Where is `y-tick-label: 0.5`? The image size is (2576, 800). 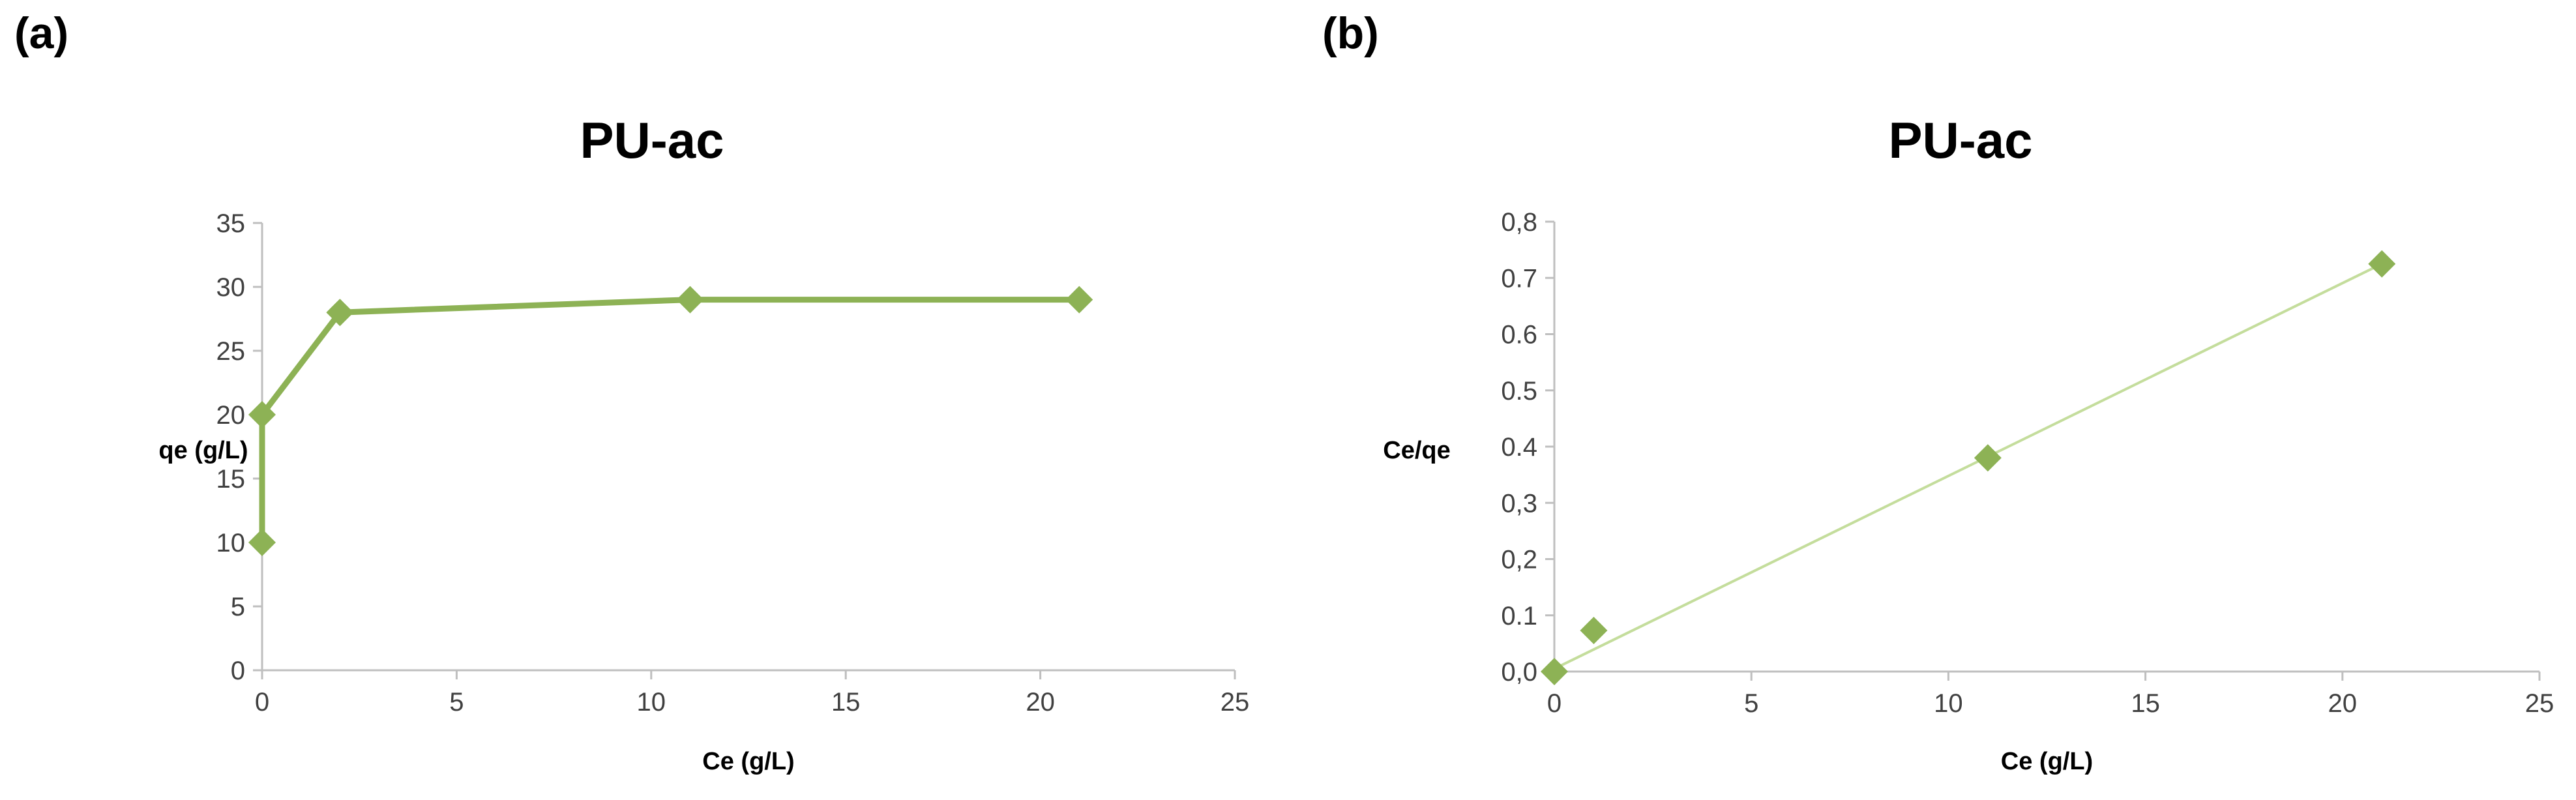 y-tick-label: 0.5 is located at coordinates (1519, 391).